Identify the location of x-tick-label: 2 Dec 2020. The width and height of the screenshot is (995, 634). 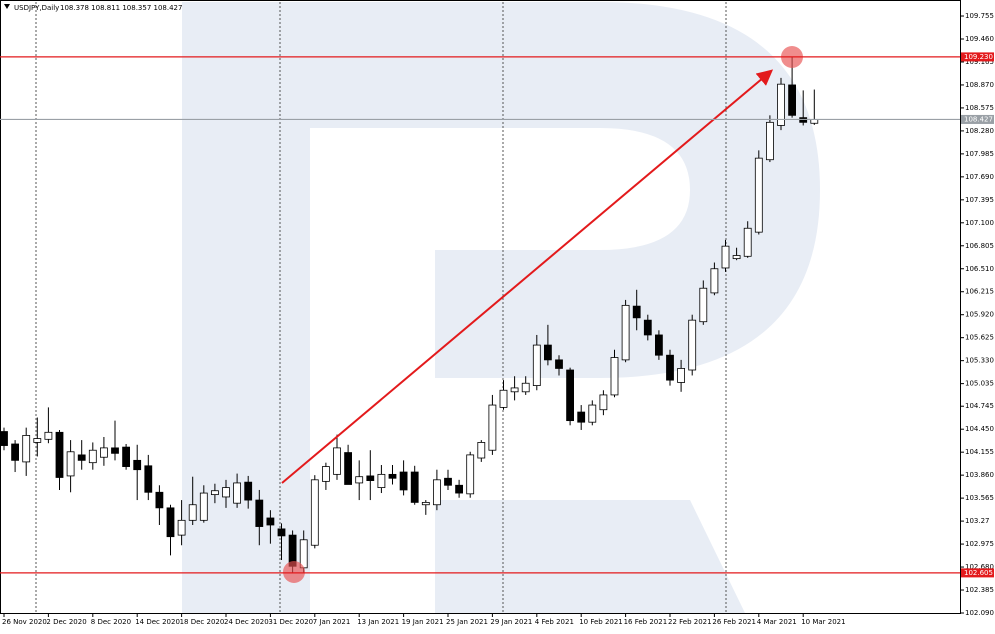
(66, 622).